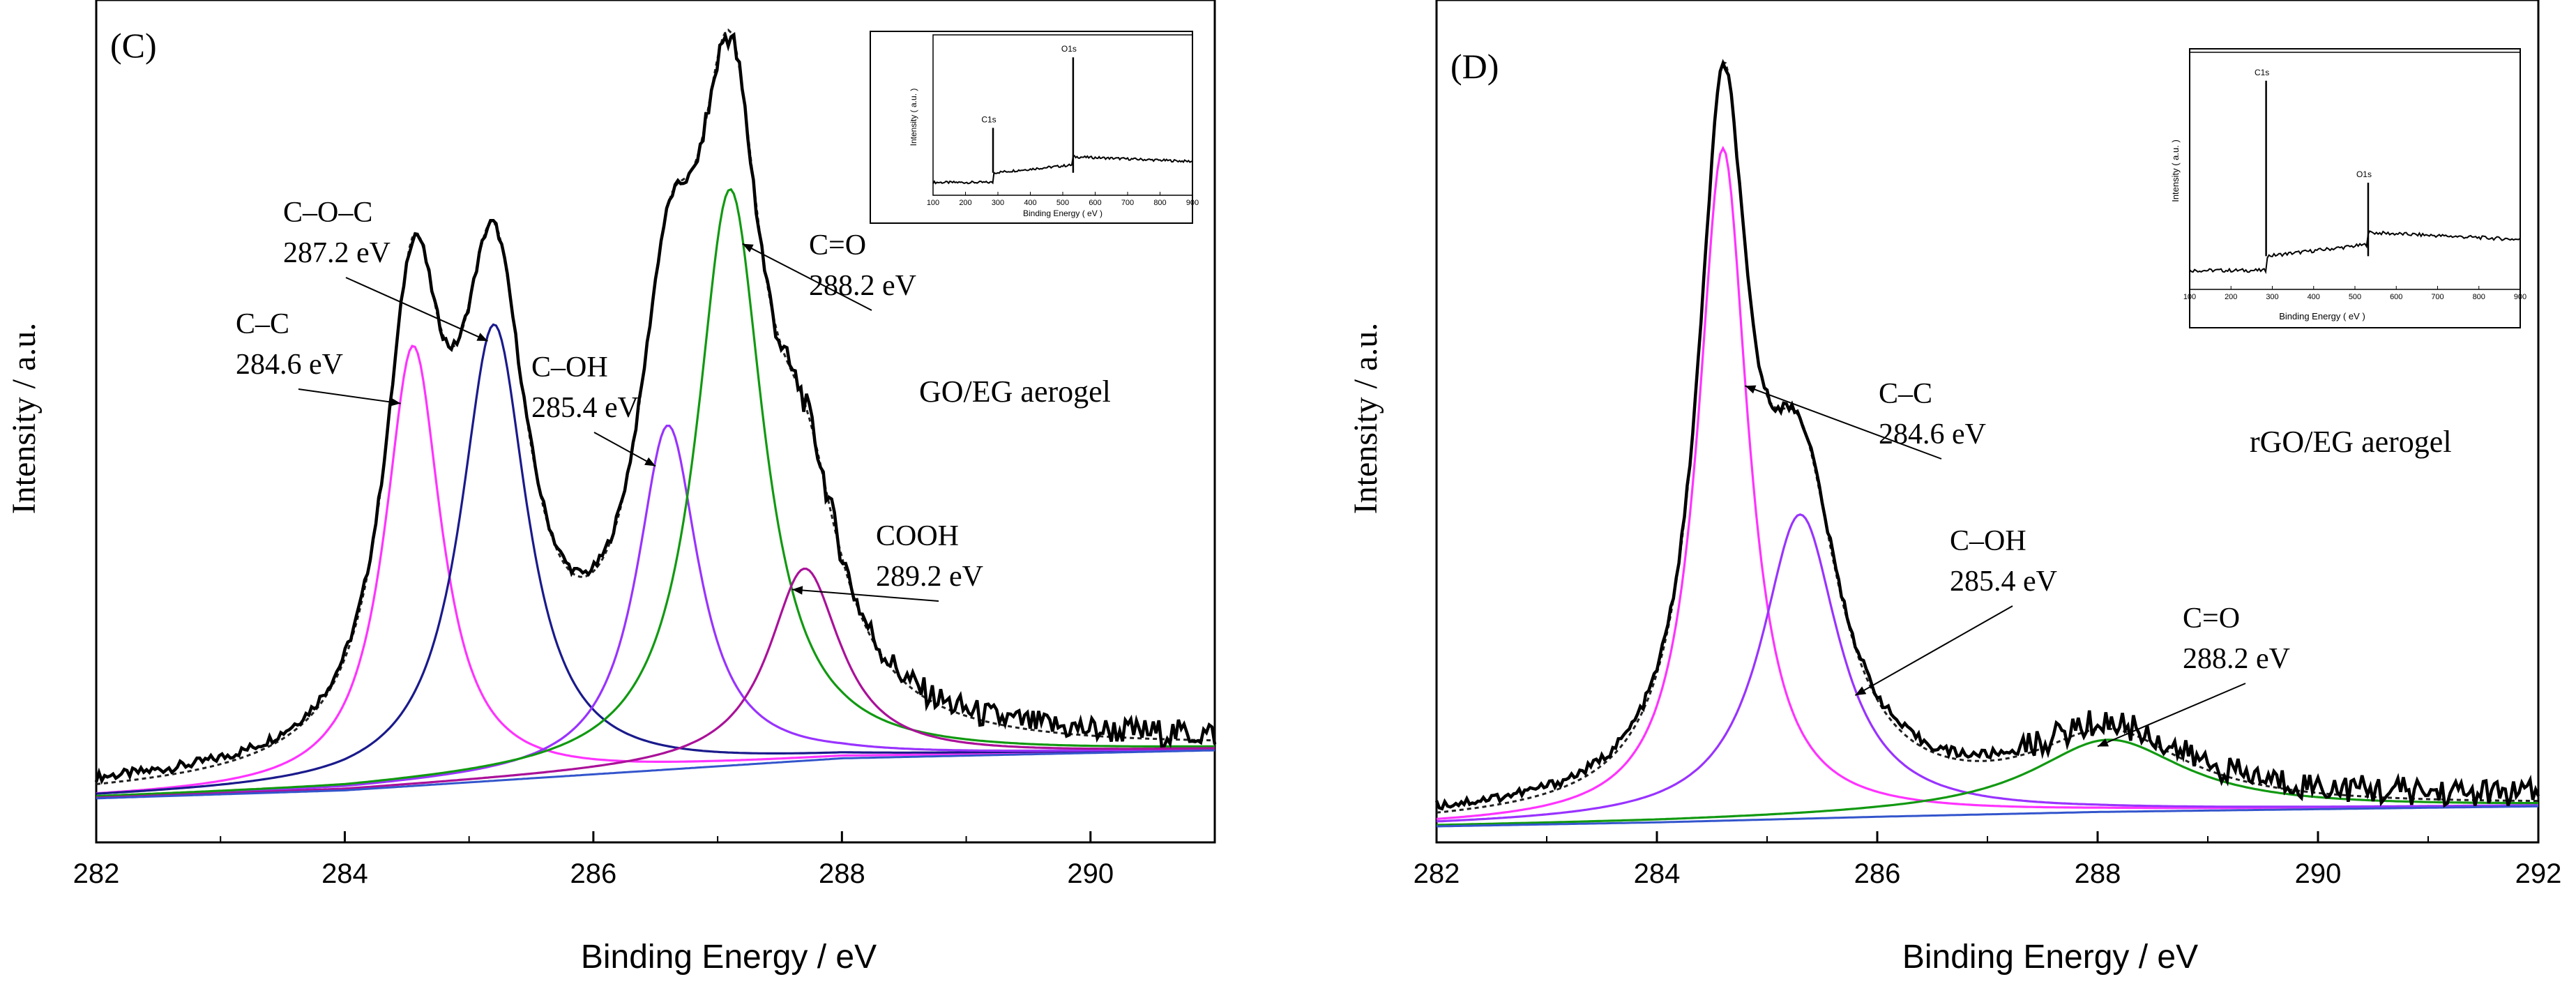 The width and height of the screenshot is (2576, 993). Describe the element at coordinates (1365, 419) in the screenshot. I see `panel-d-y-axis-title: Intensity / a.u.` at that location.